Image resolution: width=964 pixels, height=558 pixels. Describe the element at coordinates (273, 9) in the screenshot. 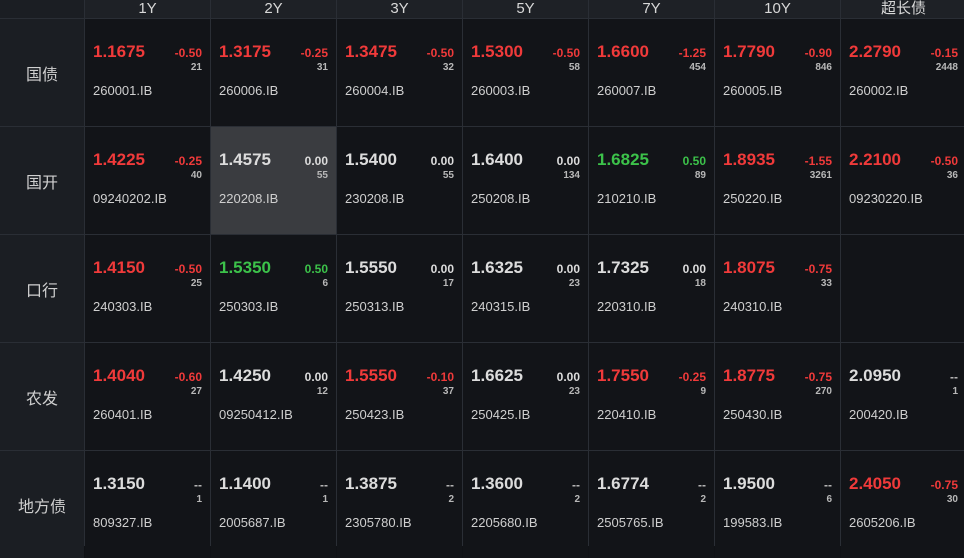

I see `column-header-2: 2Y` at that location.